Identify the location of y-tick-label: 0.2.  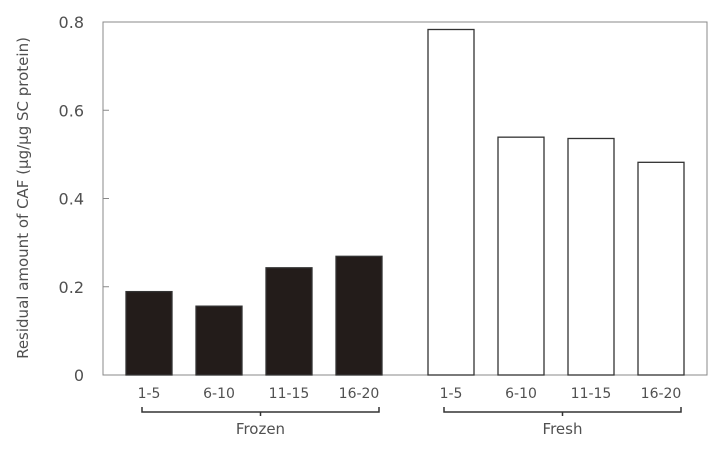
(71, 287).